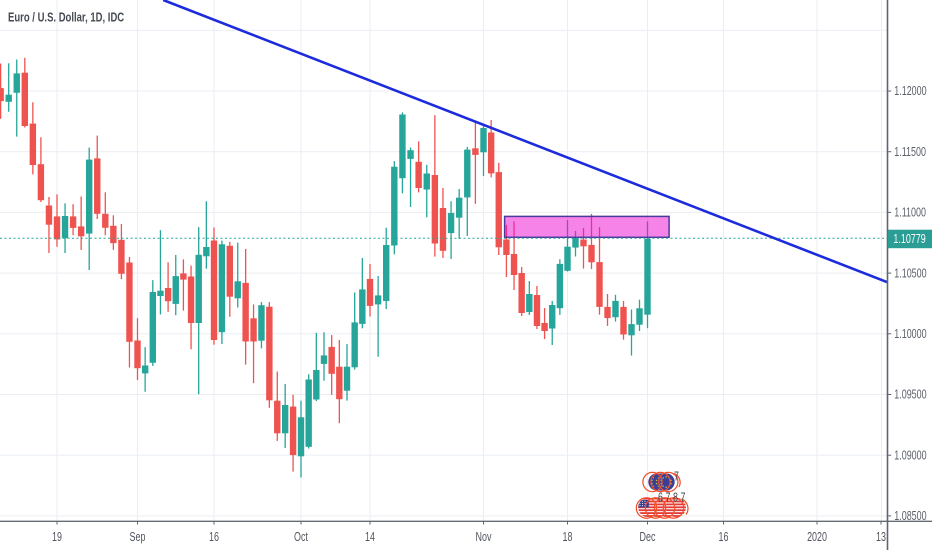 This screenshot has width=932, height=550. What do you see at coordinates (817, 538) in the screenshot?
I see `svg-text: 2020` at bounding box center [817, 538].